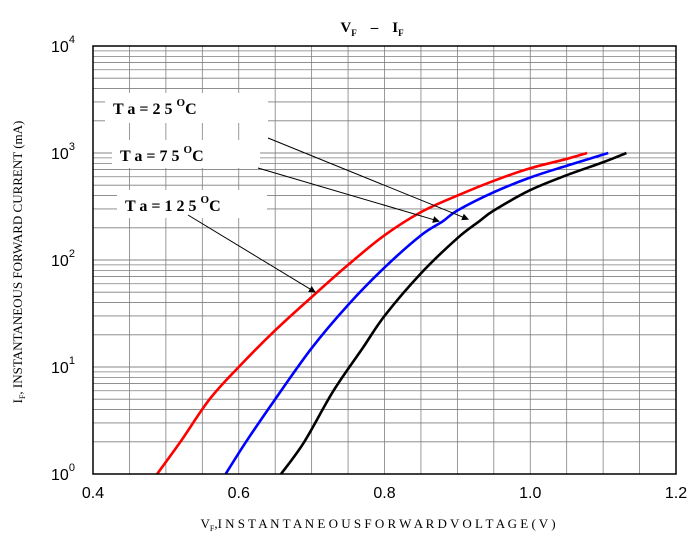 The height and width of the screenshot is (541, 700). I want to click on y-tick-label: 10⁰, so click(63, 473).